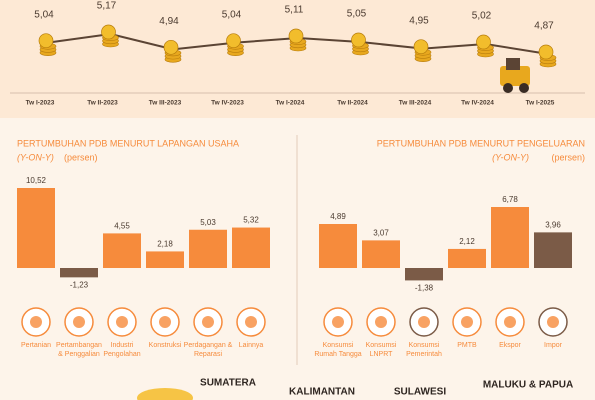 This screenshot has width=595, height=400. Describe the element at coordinates (415, 103) in the screenshot. I see `x-tick-label: Tw III-2024` at that location.